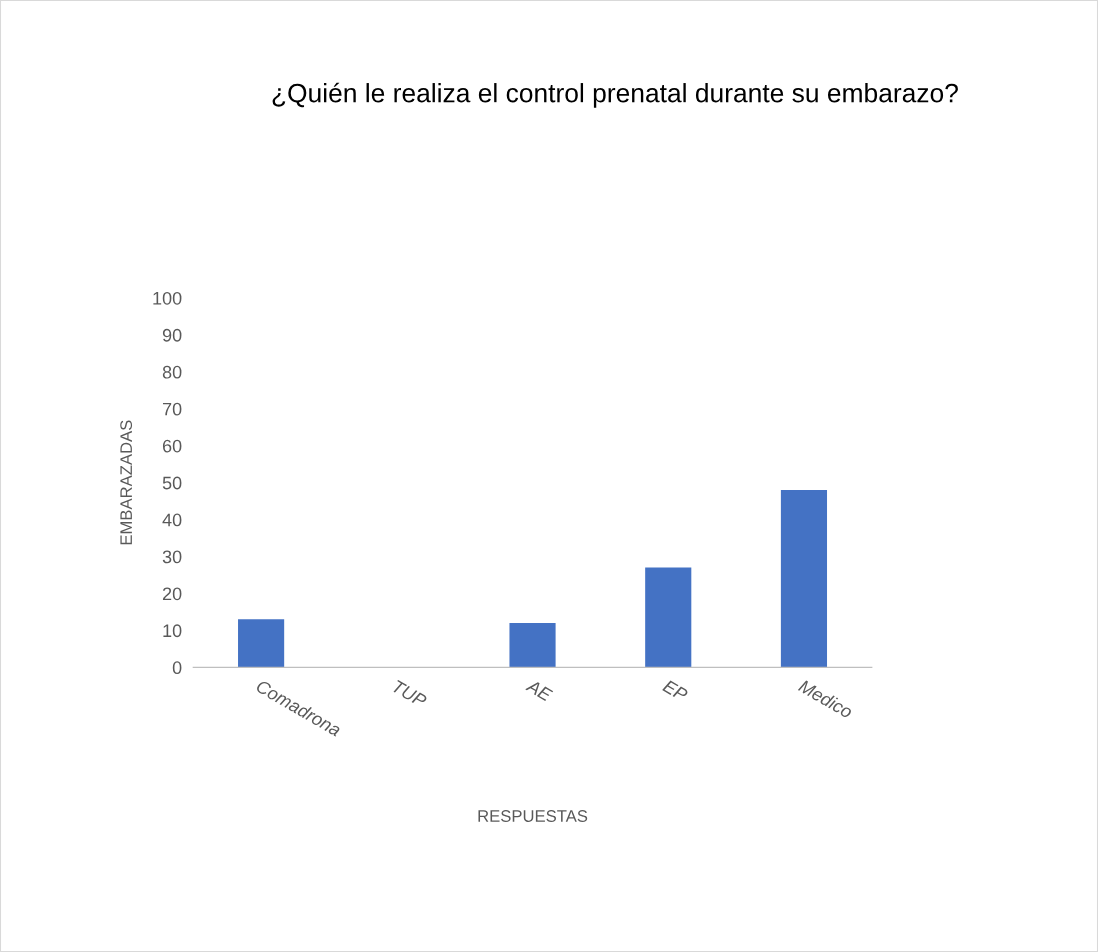 The width and height of the screenshot is (1098, 952). Describe the element at coordinates (409, 693) in the screenshot. I see `x-tick-label: TUP` at that location.